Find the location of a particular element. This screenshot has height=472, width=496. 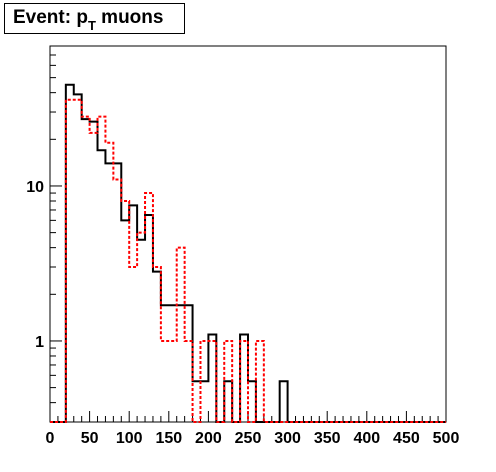

x-tick-label: 50 is located at coordinates (90, 438).